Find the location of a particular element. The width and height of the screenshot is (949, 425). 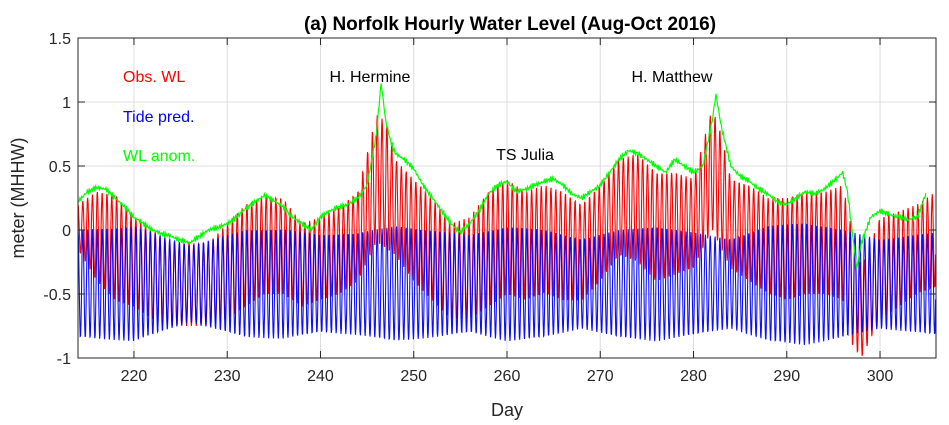

annotation-label: TS Julia is located at coordinates (525, 155).